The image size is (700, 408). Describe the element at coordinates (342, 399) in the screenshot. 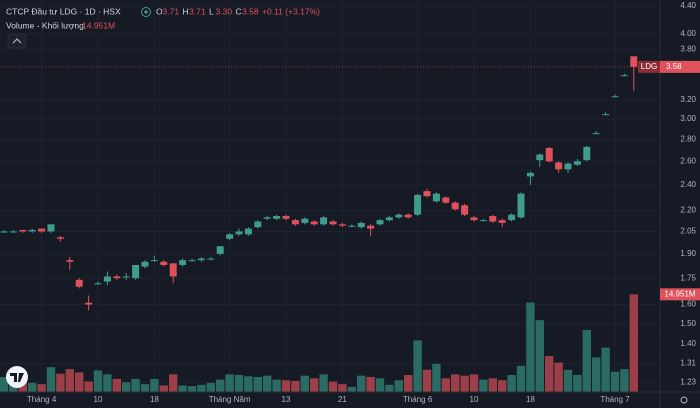

I see `x-tick-label: 21` at that location.